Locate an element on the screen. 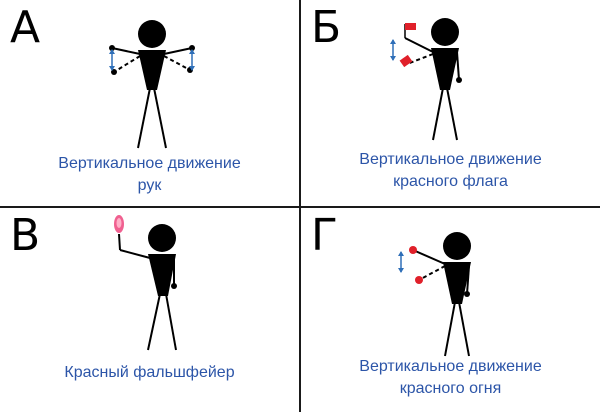 This screenshot has height=412, width=600. stick-figure-v is located at coordinates (145, 283).